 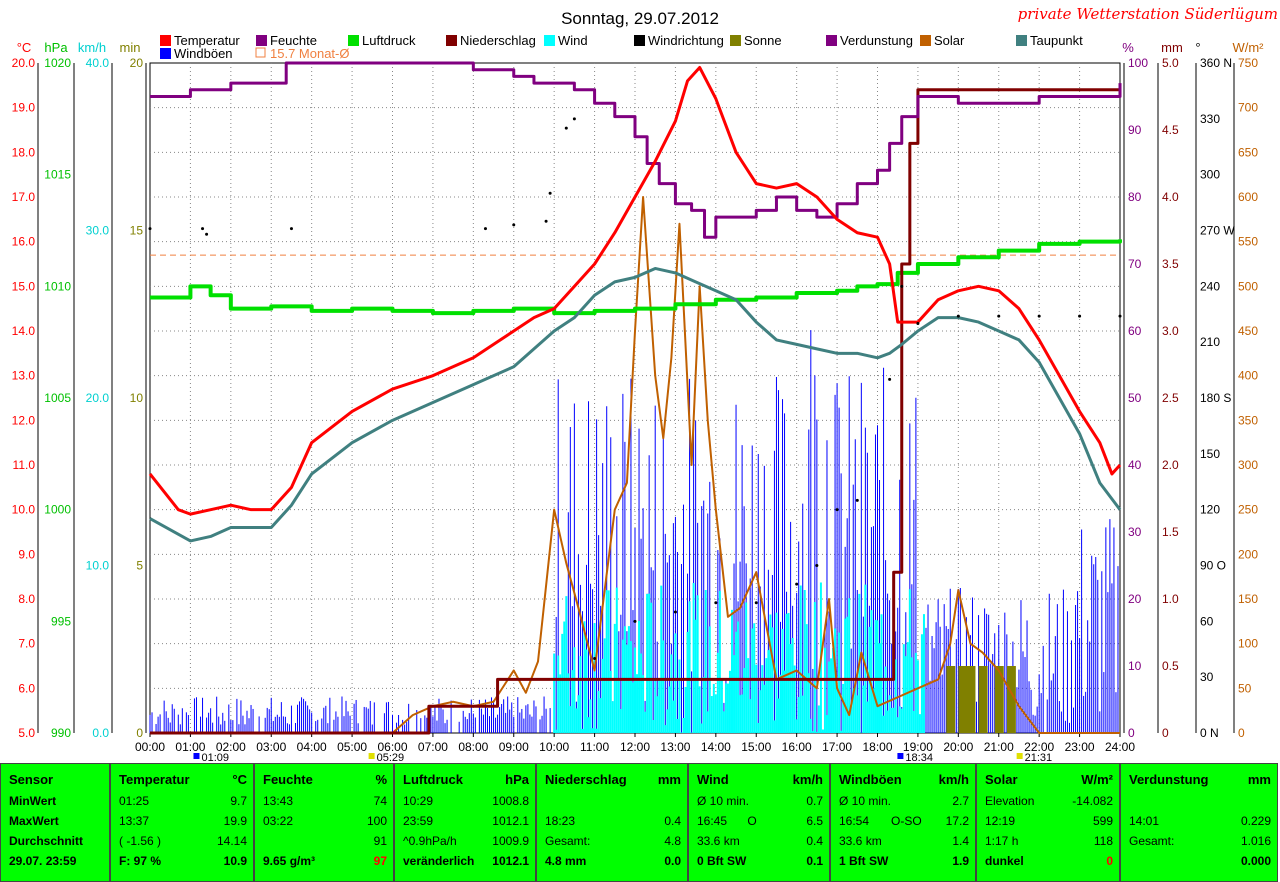 I want to click on x-tick-label: 10:00, so click(x=554, y=747).